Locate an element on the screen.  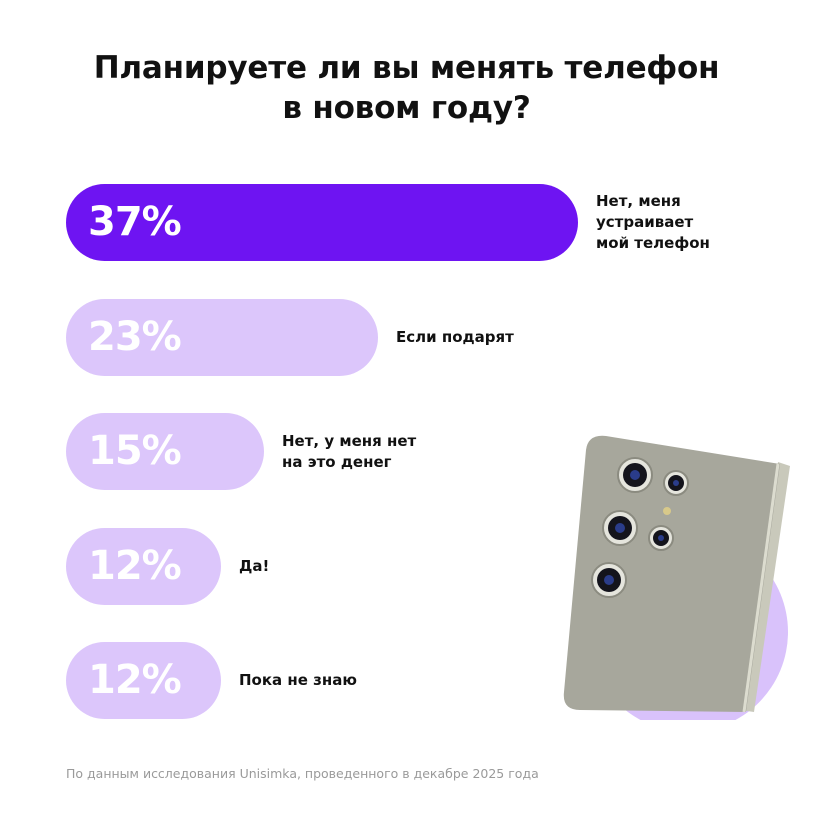
bar-category-label-line: Да! is located at coordinates (254, 566).